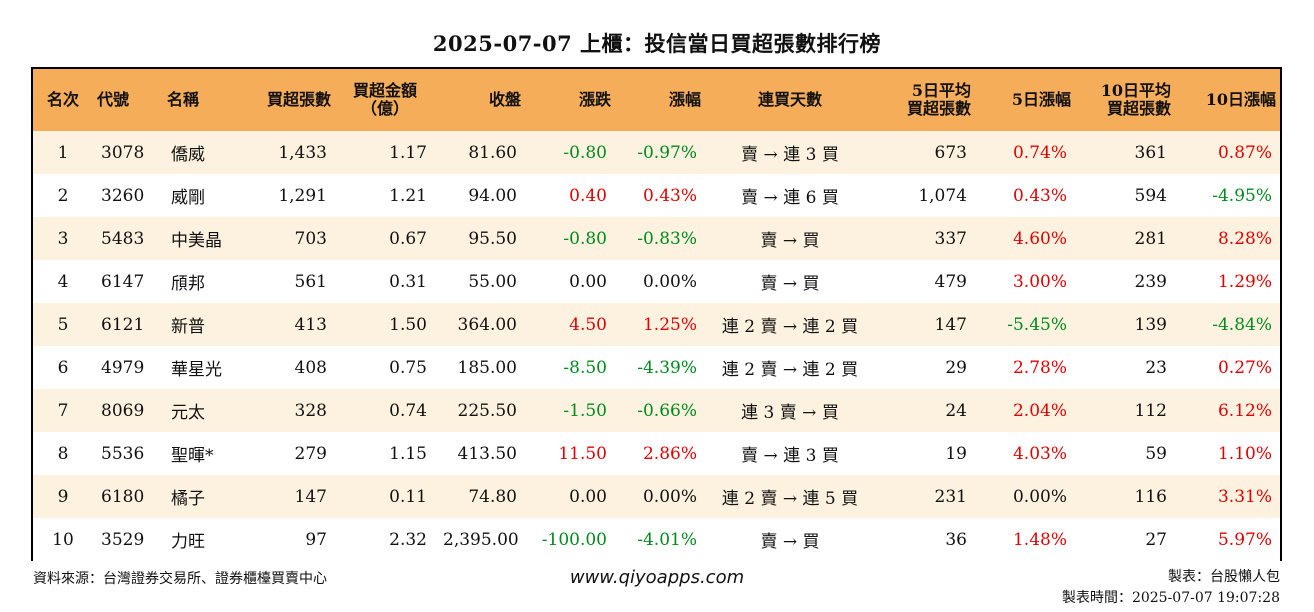 The width and height of the screenshot is (1314, 612). What do you see at coordinates (1150, 496) in the screenshot?
I see `cell-avg10: 116` at bounding box center [1150, 496].